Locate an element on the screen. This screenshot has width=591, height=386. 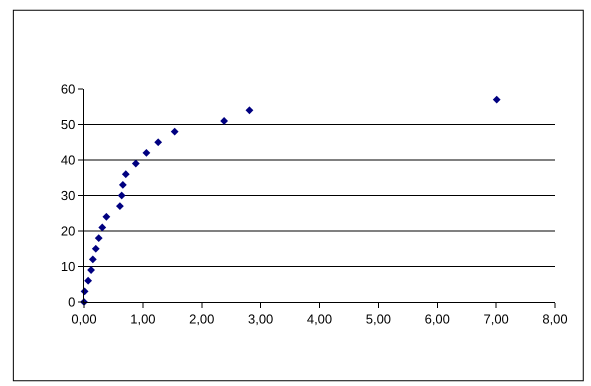
y-tick-label: 40 is located at coordinates (68, 160).